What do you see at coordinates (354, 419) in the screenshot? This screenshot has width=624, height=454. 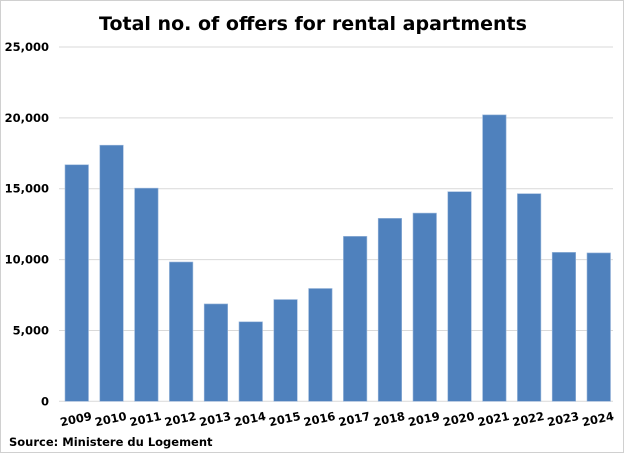 I see `x-tick-label: 2017` at bounding box center [354, 419].